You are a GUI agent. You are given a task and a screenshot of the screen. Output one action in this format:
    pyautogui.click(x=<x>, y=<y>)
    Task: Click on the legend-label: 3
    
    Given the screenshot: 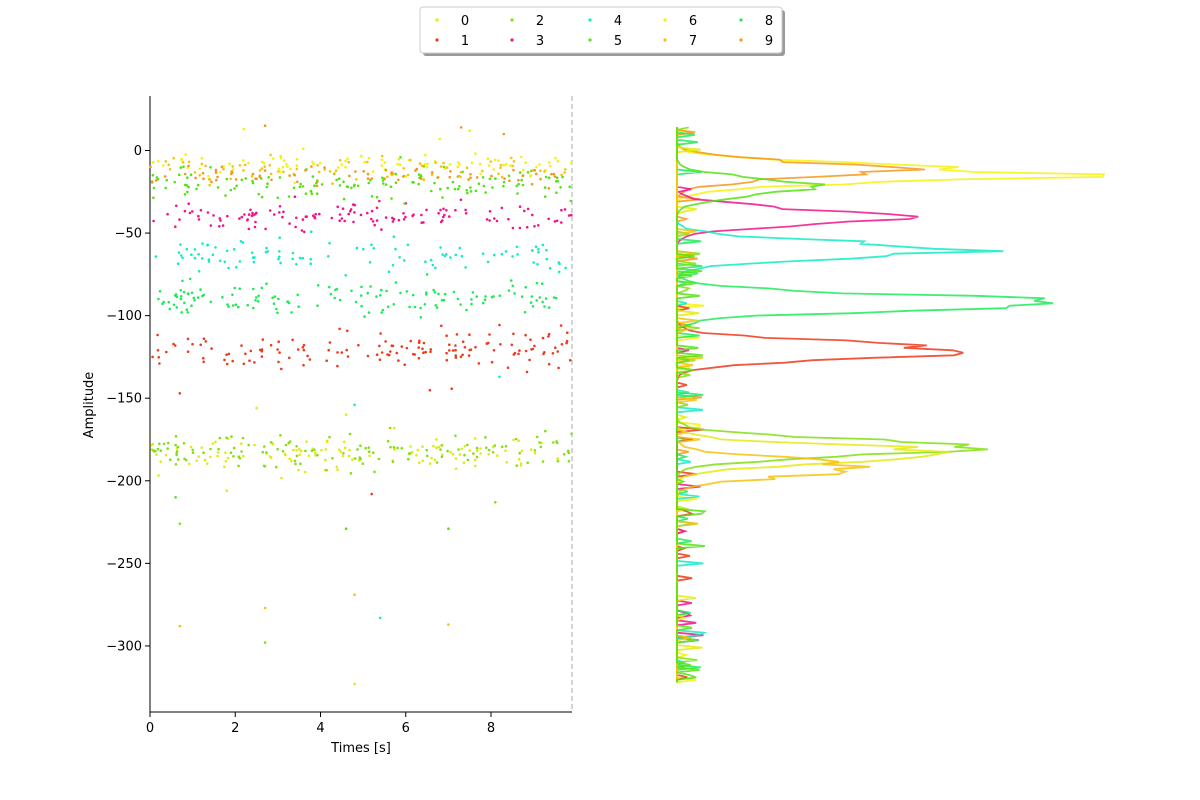 What is the action you would take?
    pyautogui.click(x=540, y=41)
    